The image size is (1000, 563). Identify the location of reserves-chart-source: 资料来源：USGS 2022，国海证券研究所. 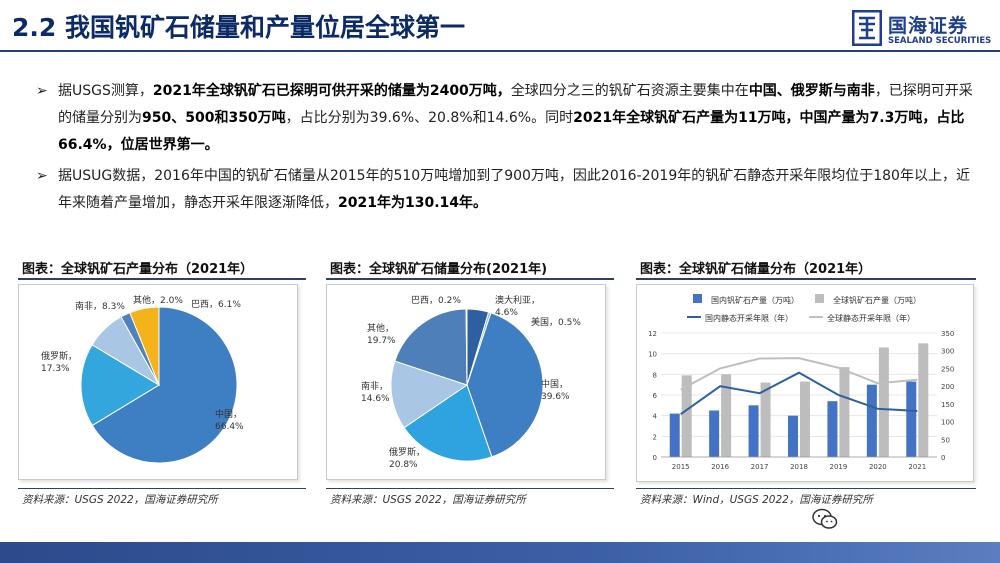
(428, 500).